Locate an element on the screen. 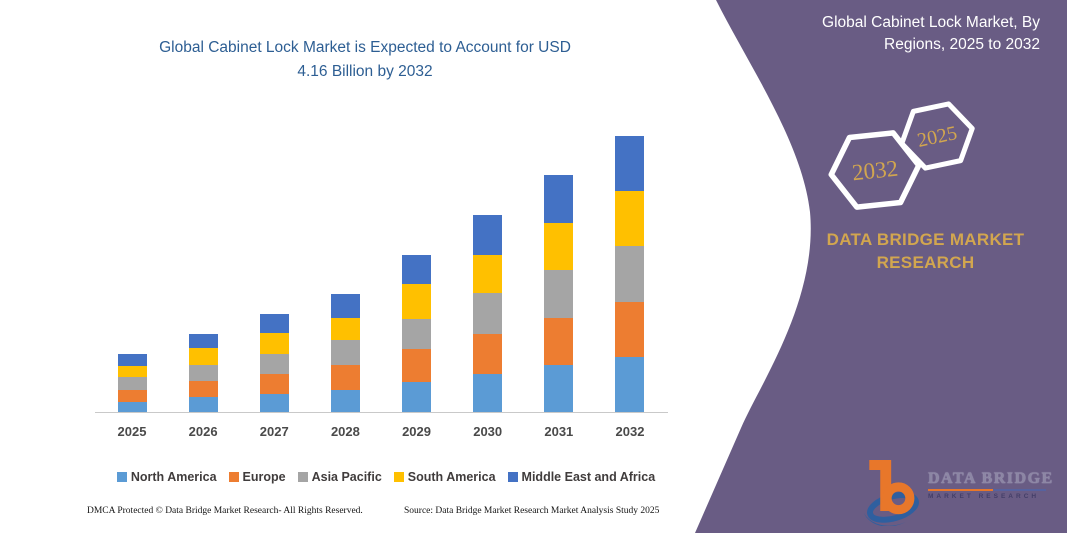  panel-title-line1: Global Cabinet Lock Market, By is located at coordinates (931, 22).